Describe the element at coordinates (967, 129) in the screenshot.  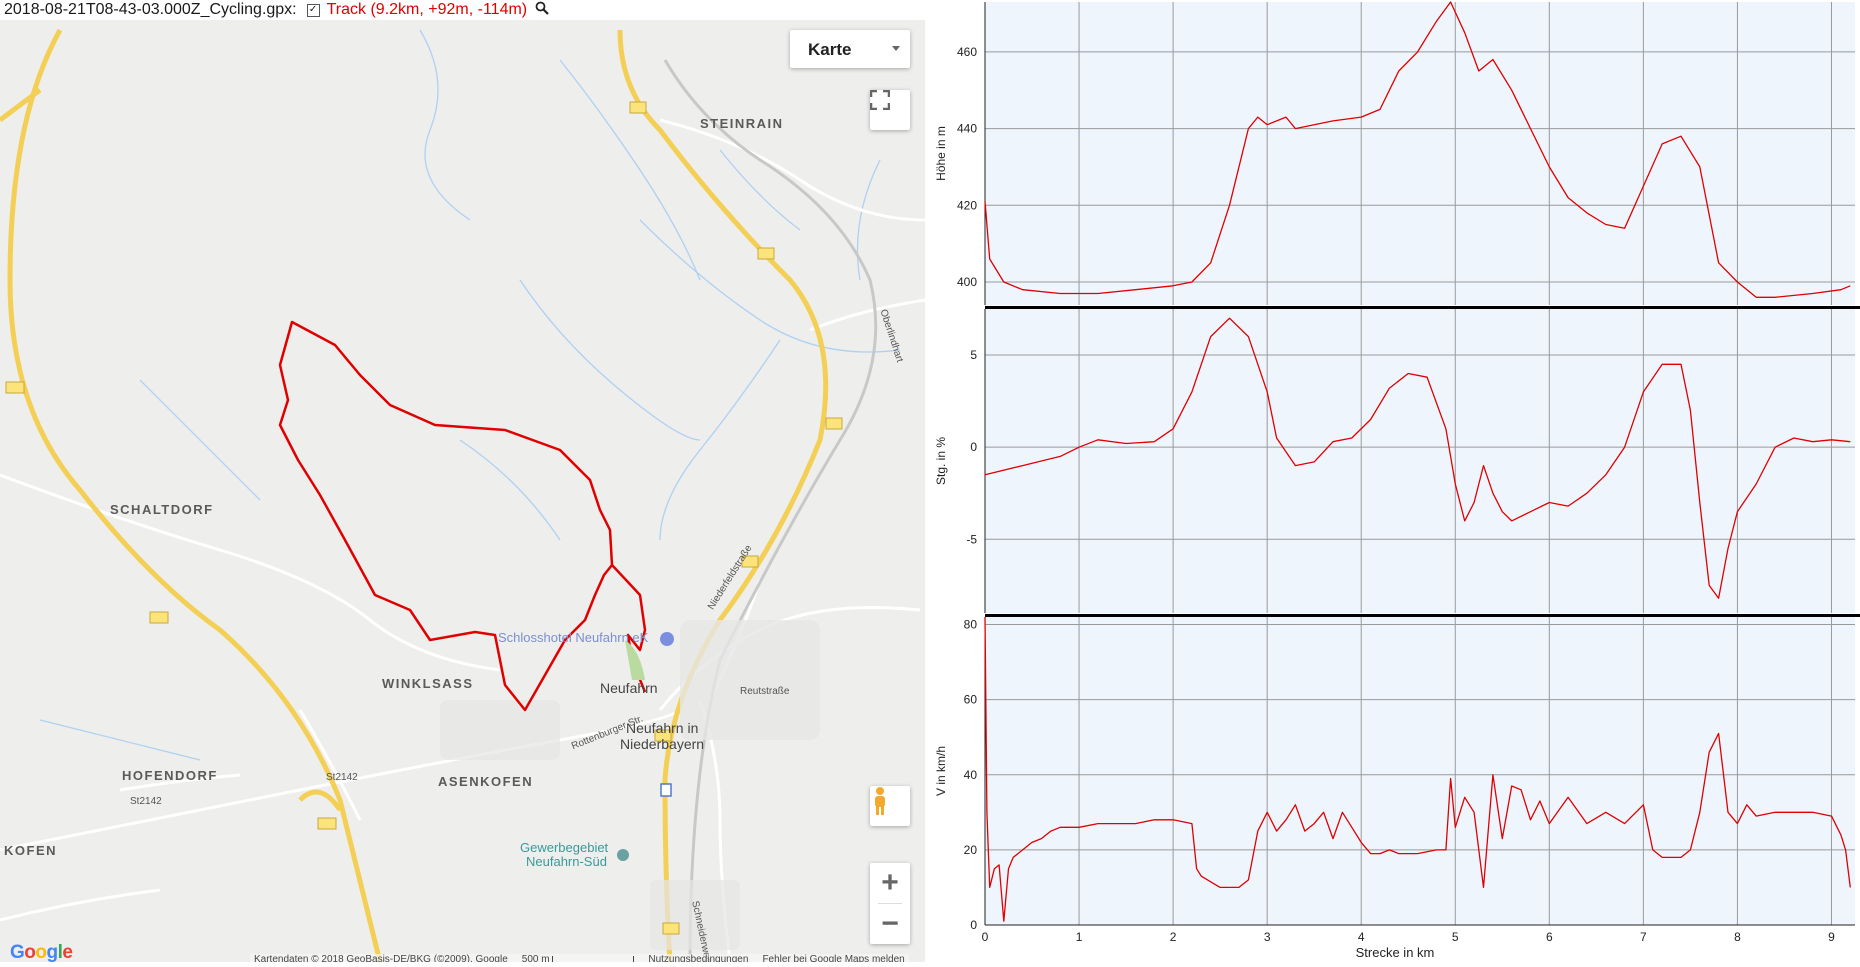
I see `y-tick-label: 440` at that location.